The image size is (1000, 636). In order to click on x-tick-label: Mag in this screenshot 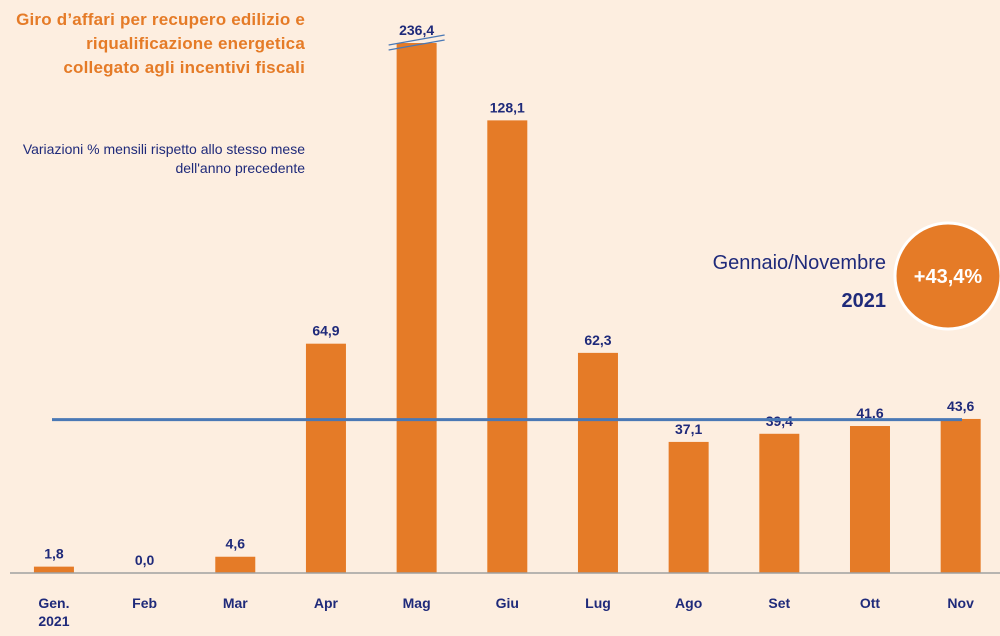, I will do `click(416, 603)`.